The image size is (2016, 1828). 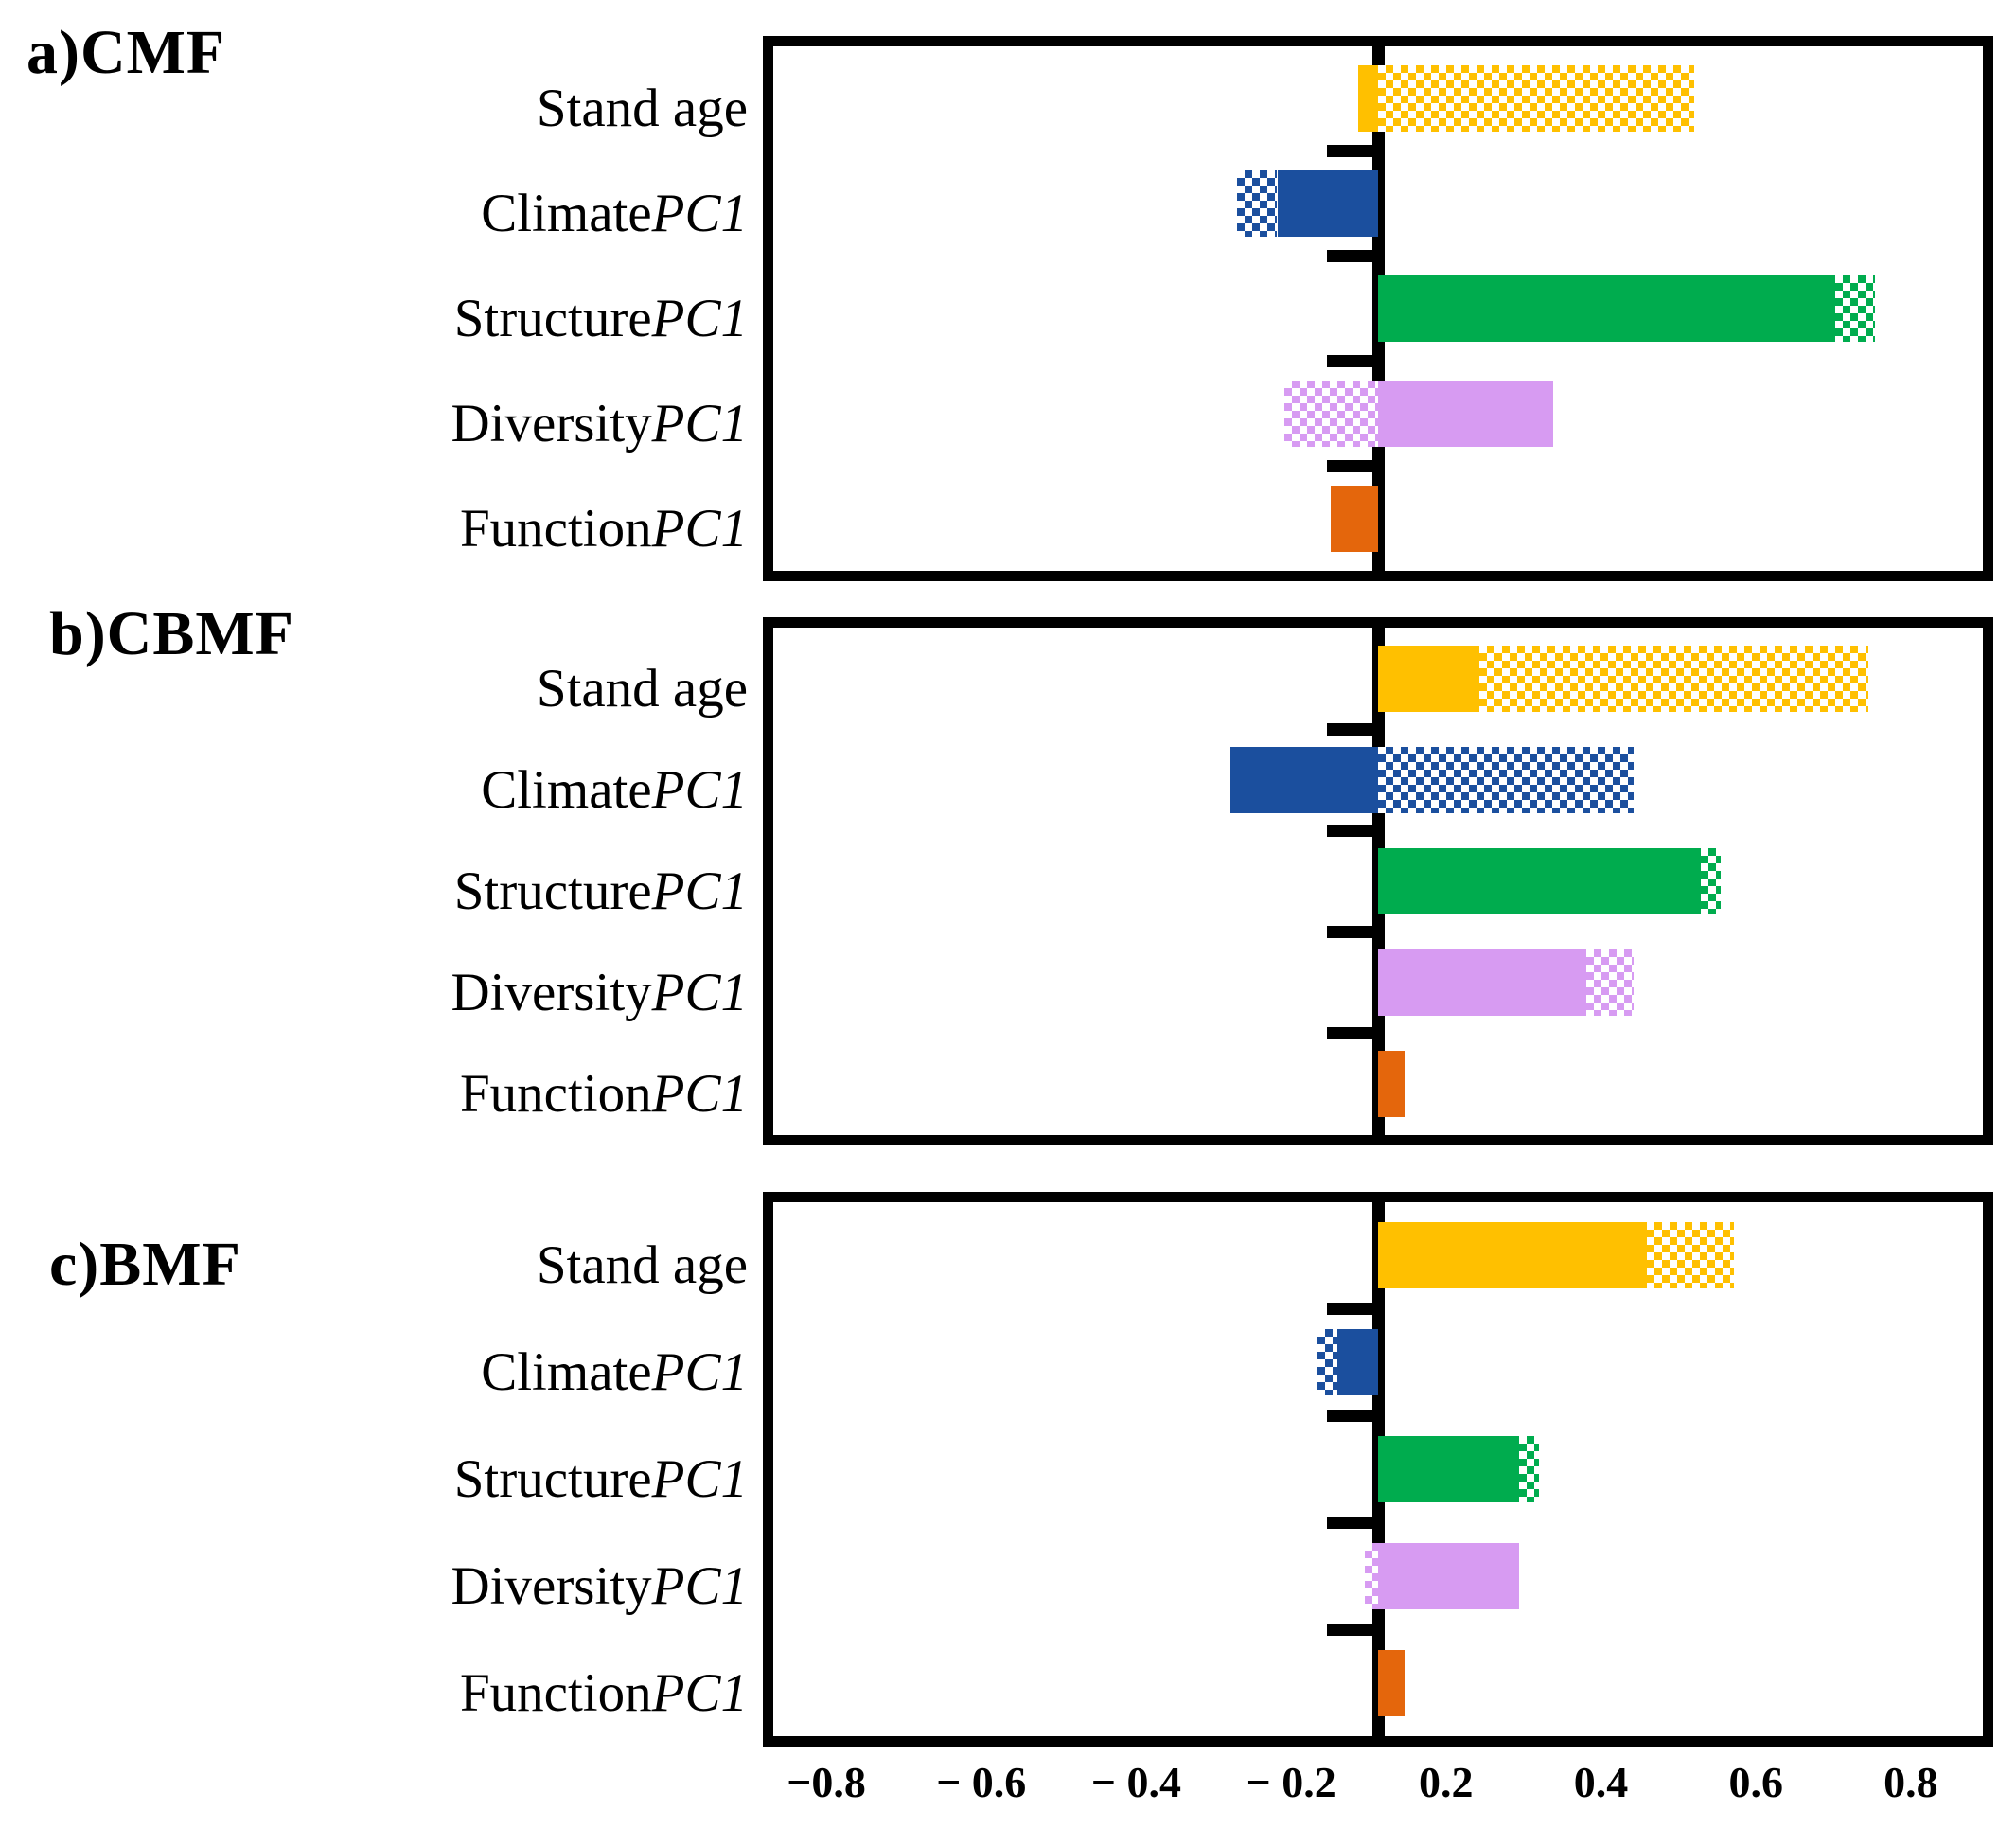 What do you see at coordinates (374, 528) in the screenshot?
I see `category-label-a-function: FunctionPC1` at bounding box center [374, 528].